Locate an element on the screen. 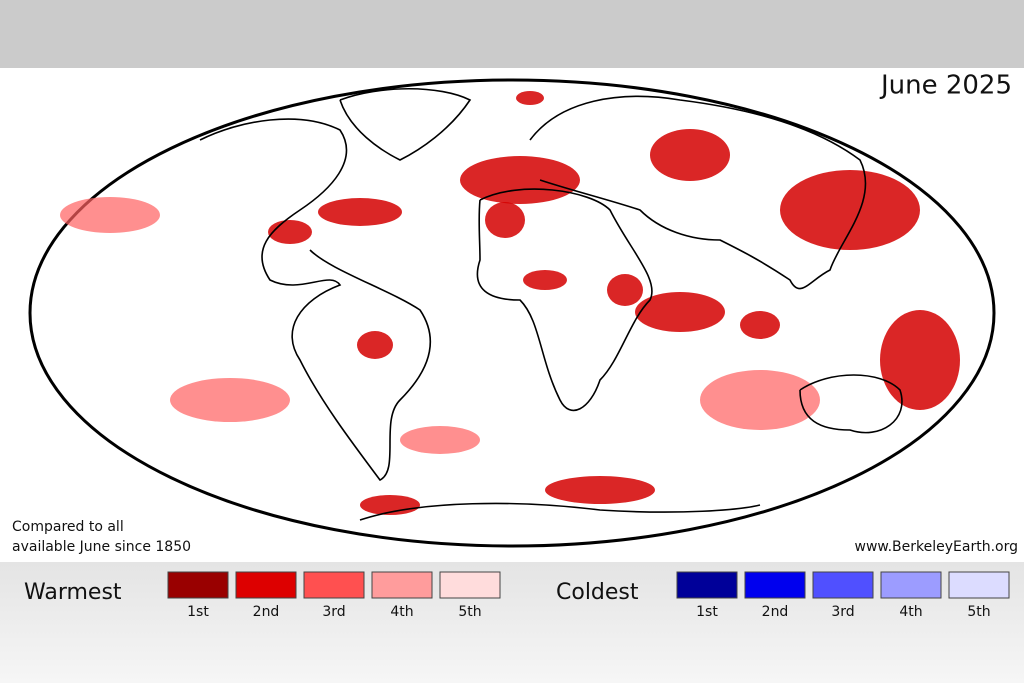 Image resolution: width=1024 pixels, height=683 pixels. map-title: June 2025 is located at coordinates (945, 86).